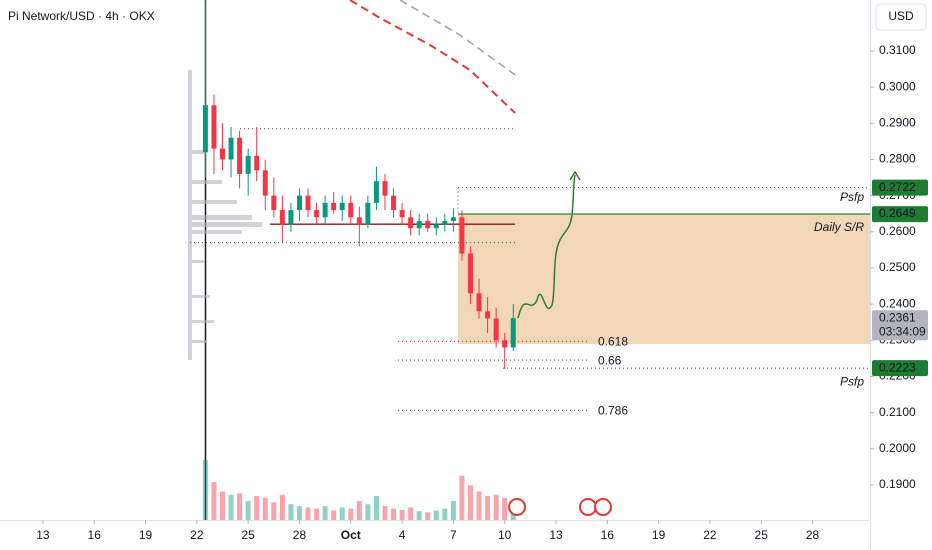 The height and width of the screenshot is (550, 932). Describe the element at coordinates (902, 331) in the screenshot. I see `countdown-label: 03:34:09` at that location.